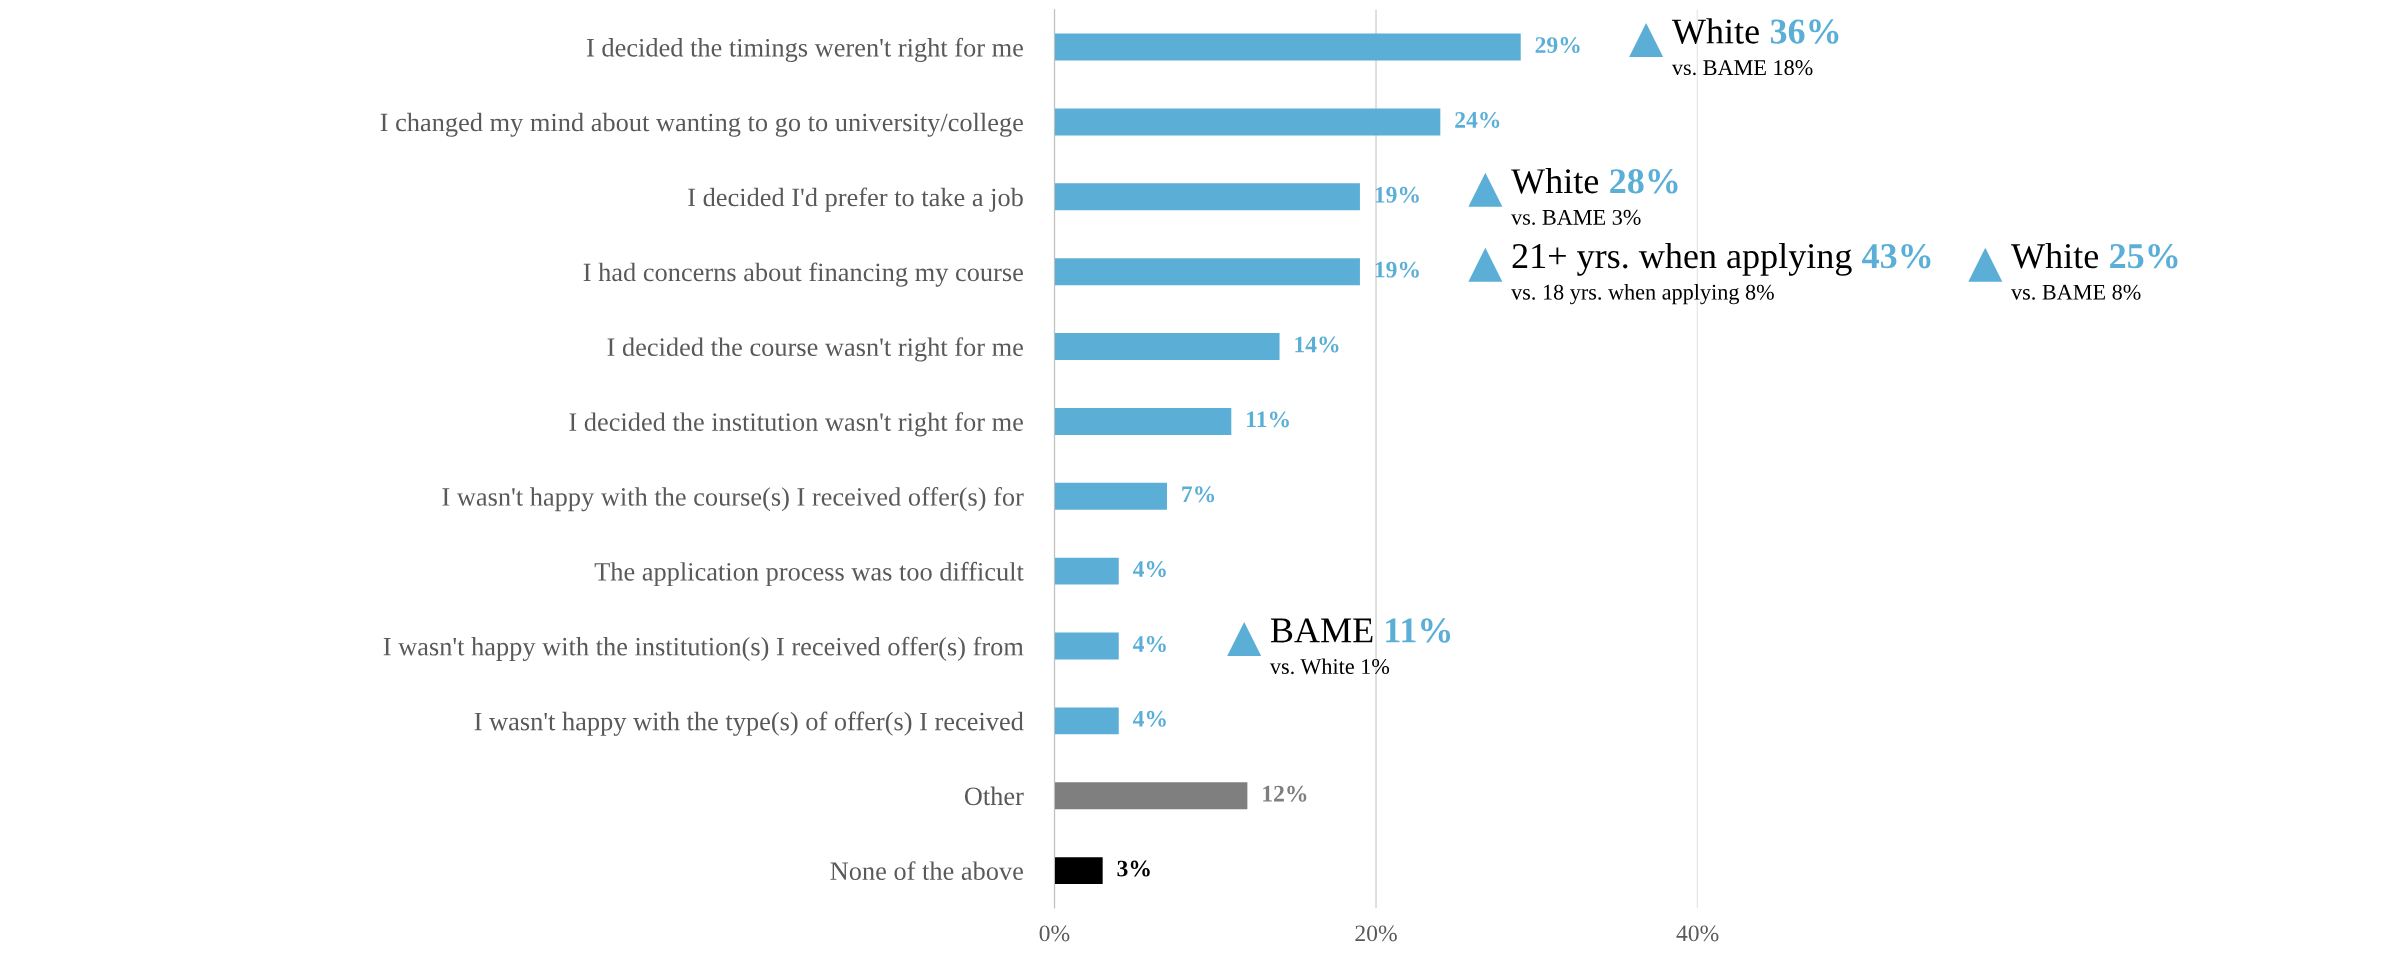  Describe the element at coordinates (1477, 119) in the screenshot. I see `data-label: 24%` at that location.